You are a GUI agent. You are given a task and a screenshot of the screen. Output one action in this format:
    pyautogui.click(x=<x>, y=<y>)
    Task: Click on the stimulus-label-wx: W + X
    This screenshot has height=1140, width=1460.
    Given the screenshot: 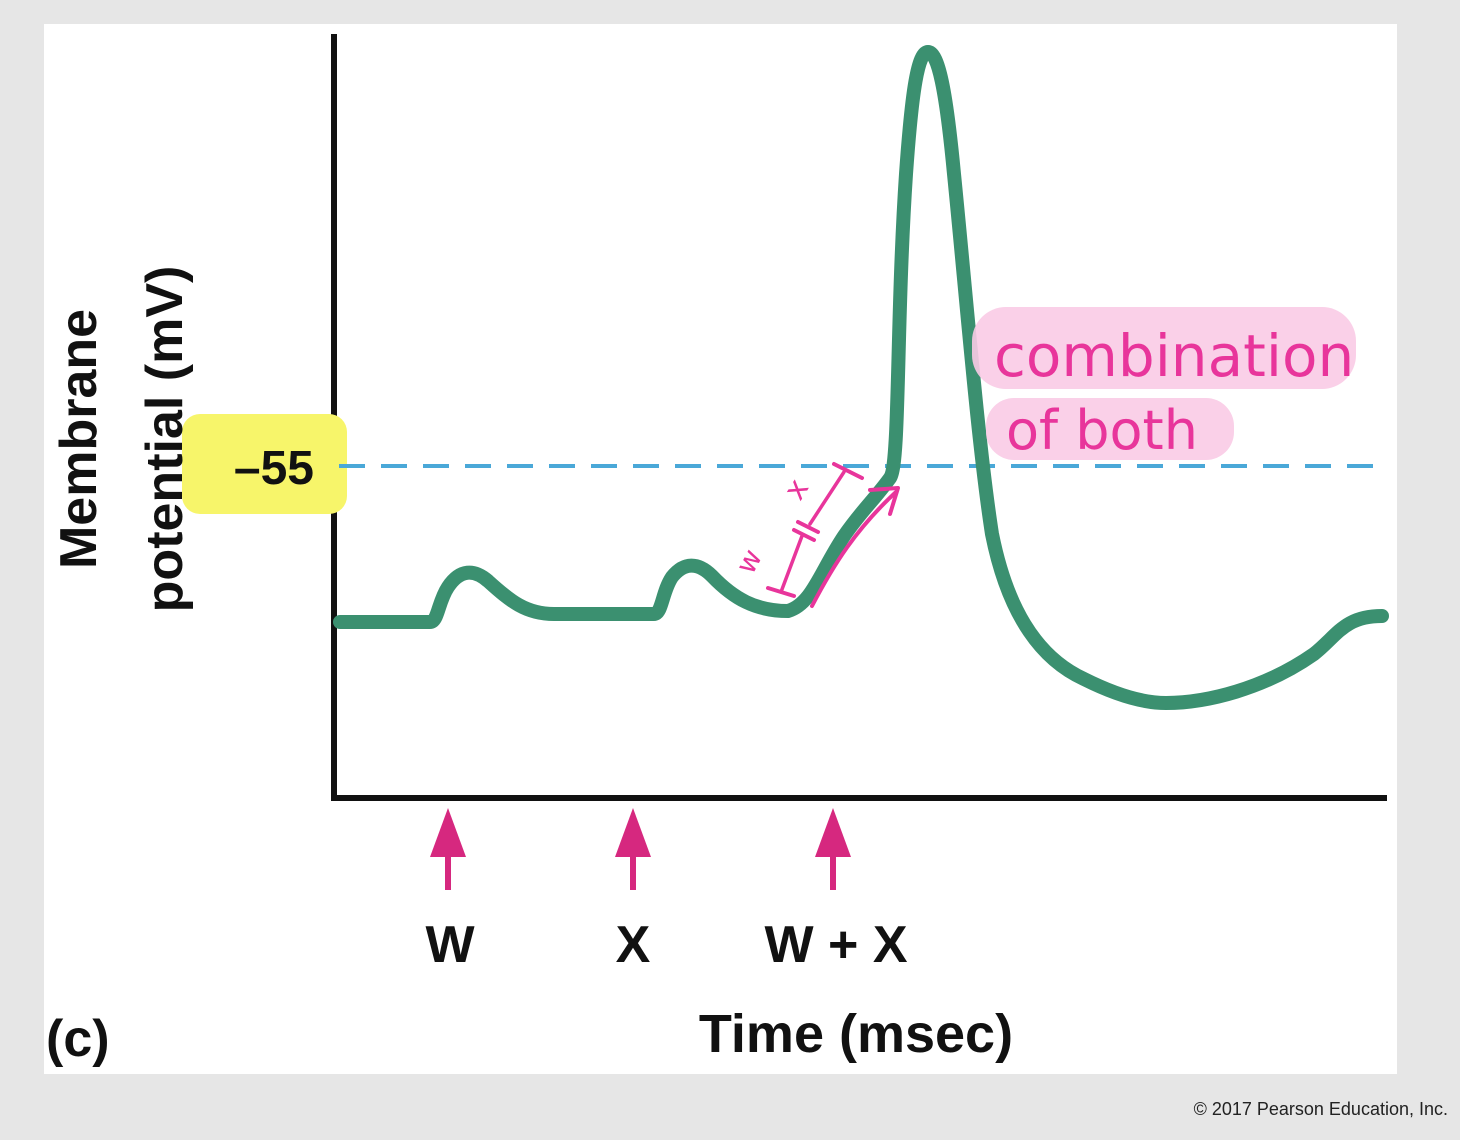 What is the action you would take?
    pyautogui.click(x=835, y=945)
    